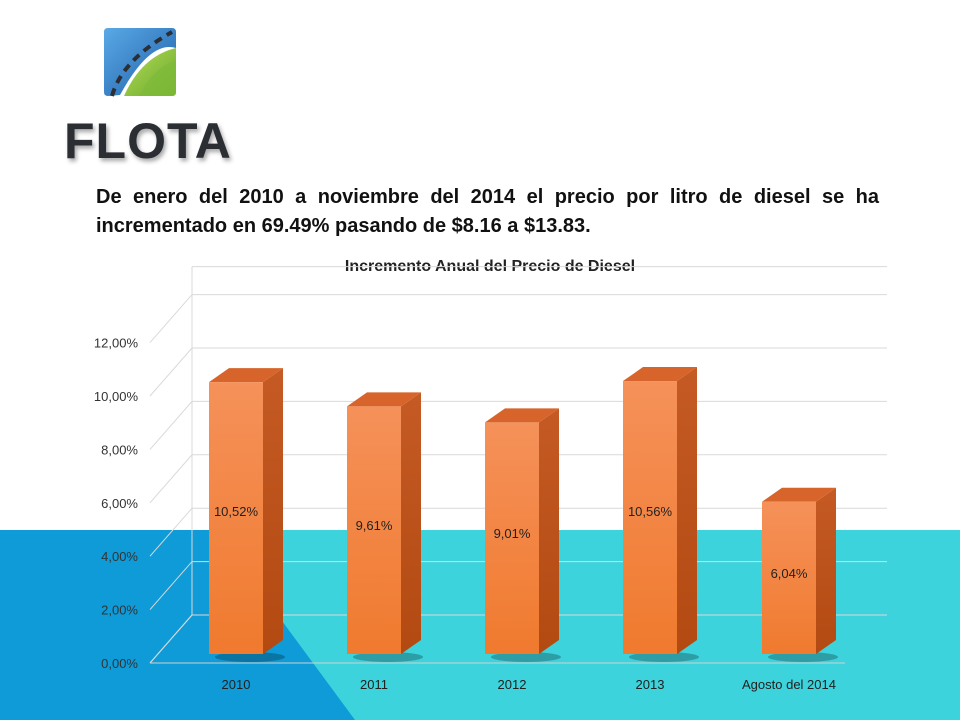 Image resolution: width=960 pixels, height=720 pixels. What do you see at coordinates (789, 684) in the screenshot?
I see `x-tick-label: Agosto del 2014` at bounding box center [789, 684].